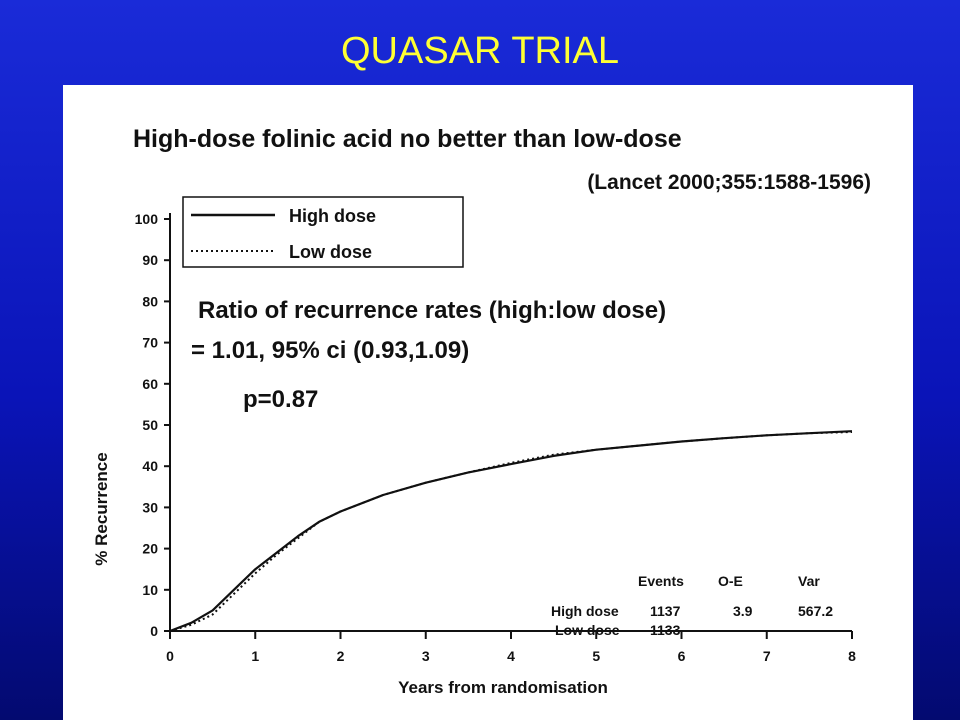 This screenshot has height=720, width=960. I want to click on x-tick-label: 8, so click(852, 656).